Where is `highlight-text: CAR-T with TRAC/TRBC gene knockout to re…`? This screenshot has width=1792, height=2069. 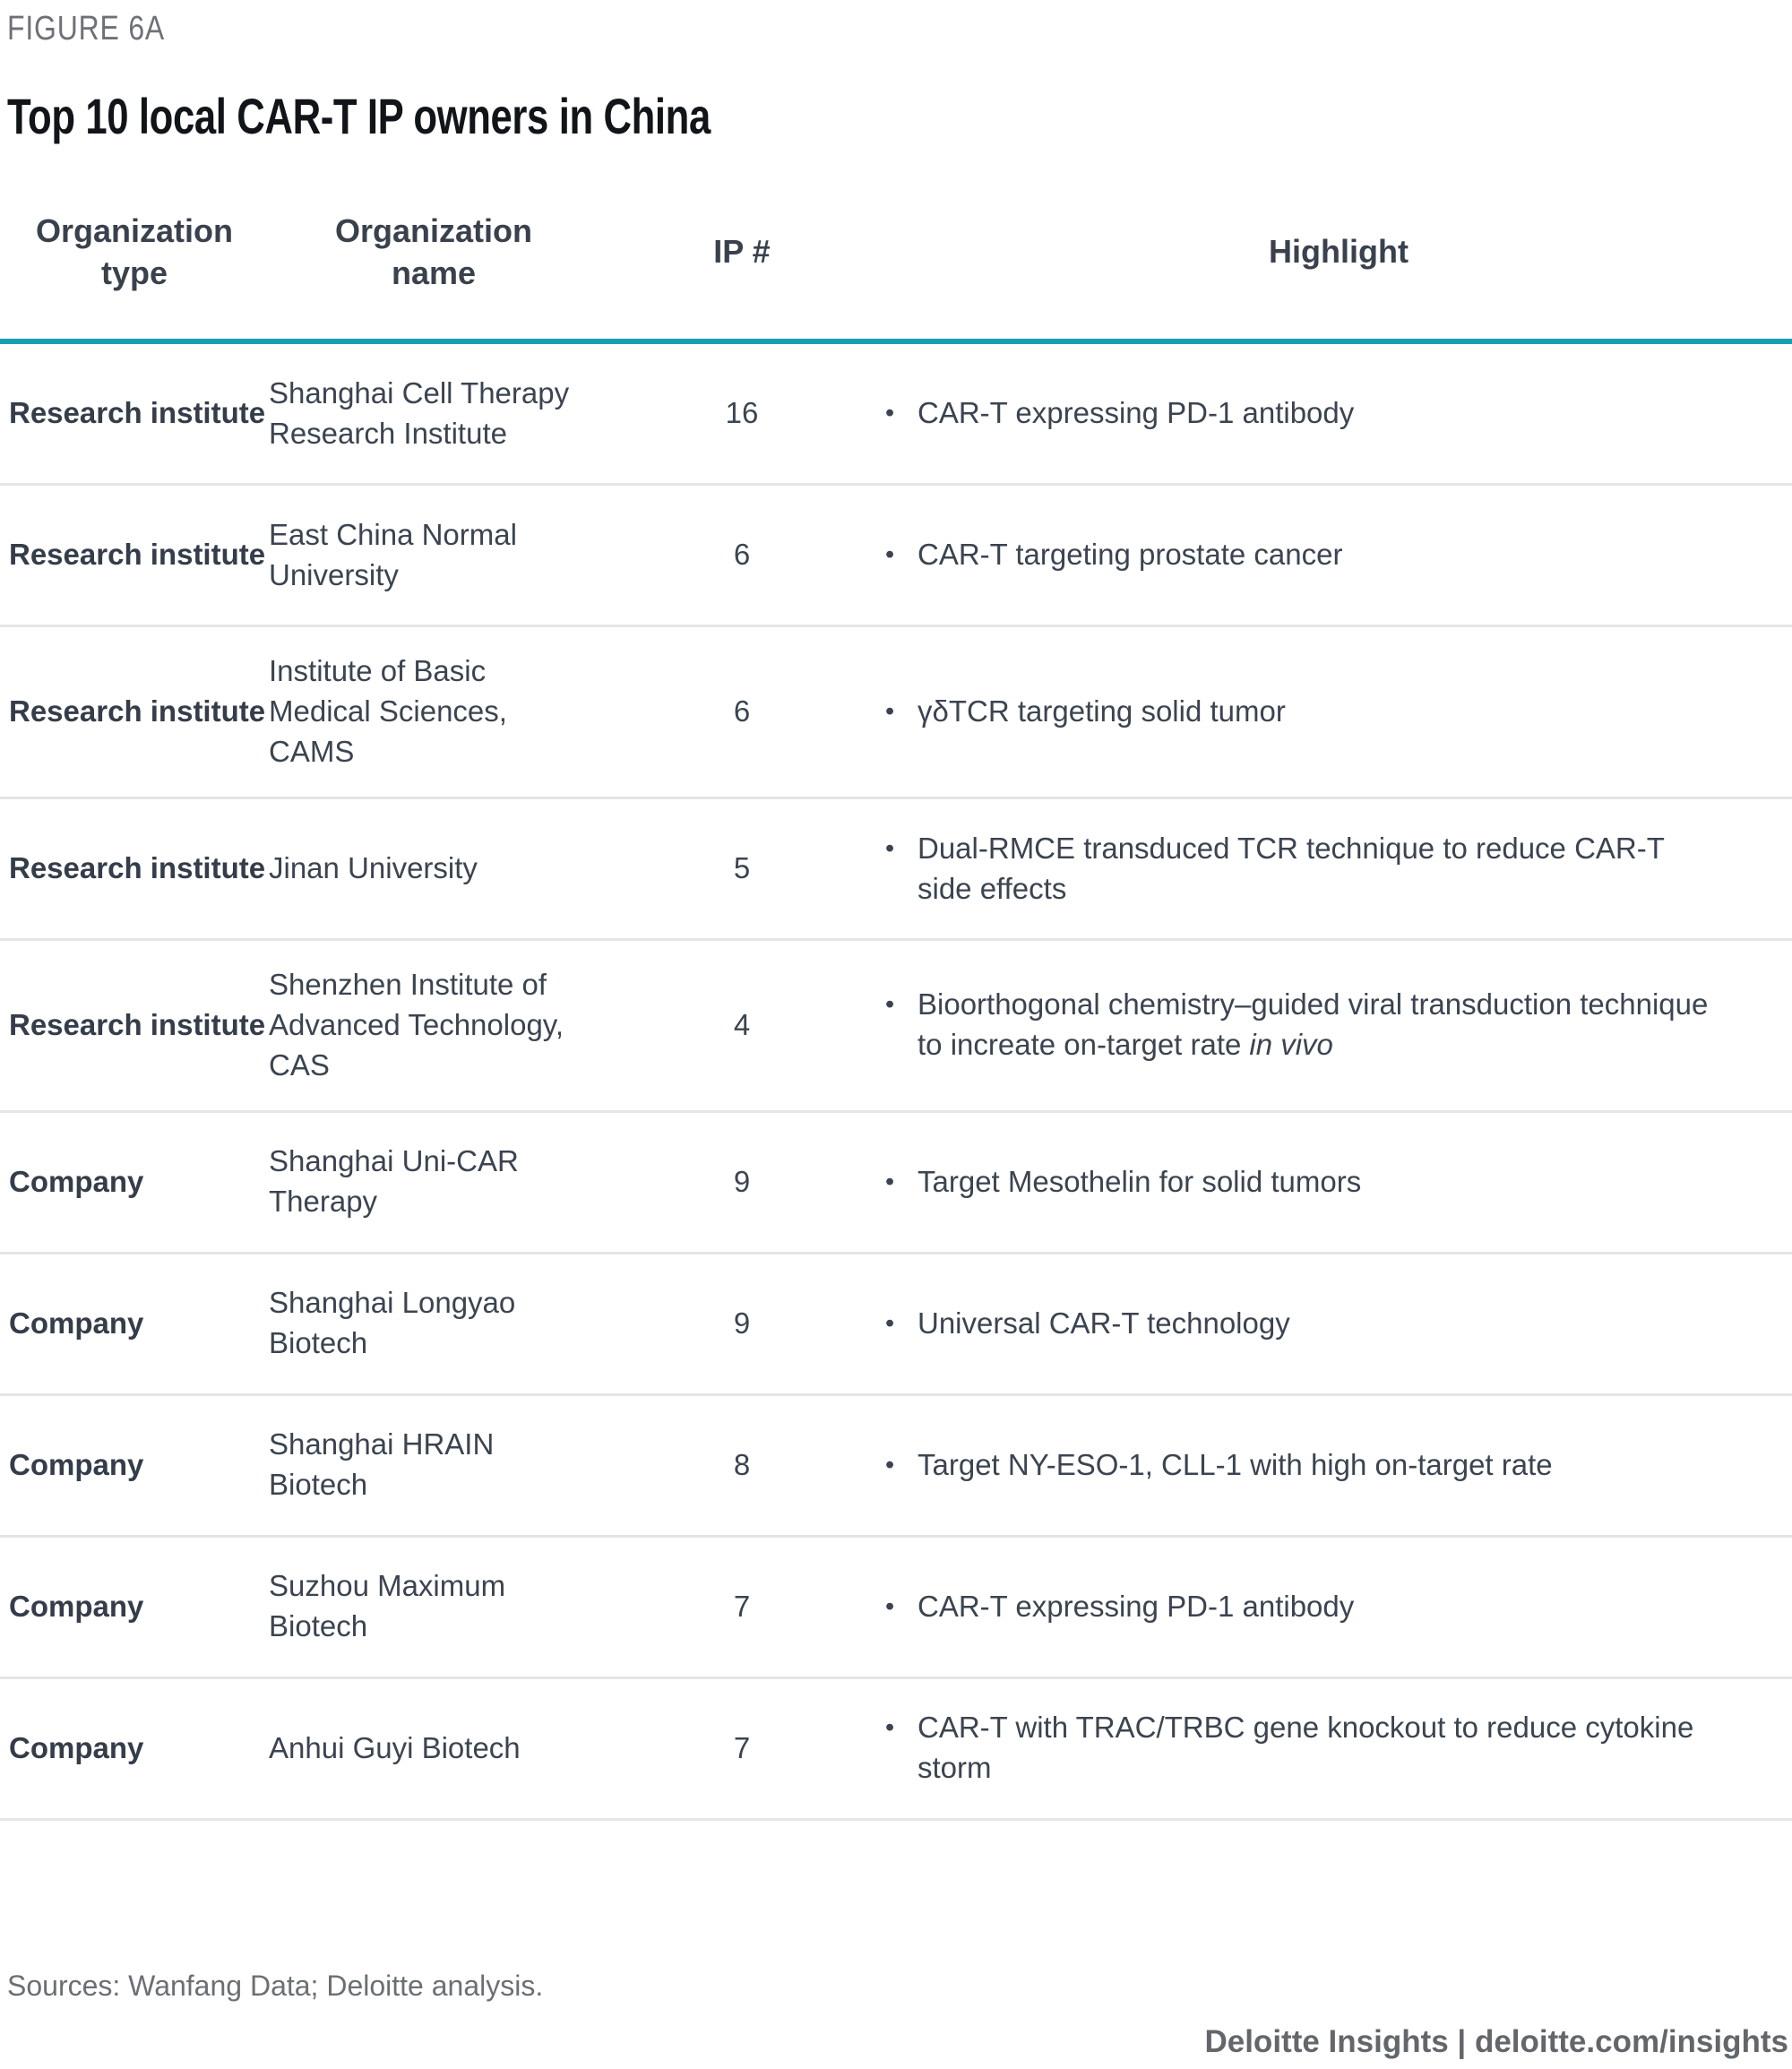
highlight-text: CAR-T with TRAC/TRBC gene knockout to re… is located at coordinates (1306, 1748).